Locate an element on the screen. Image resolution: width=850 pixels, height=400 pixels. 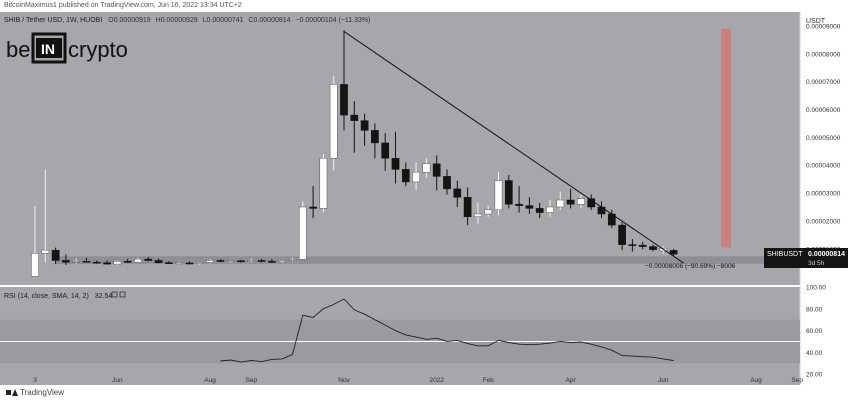
beincrypto-logo: be IN crypto is located at coordinates (67, 48).